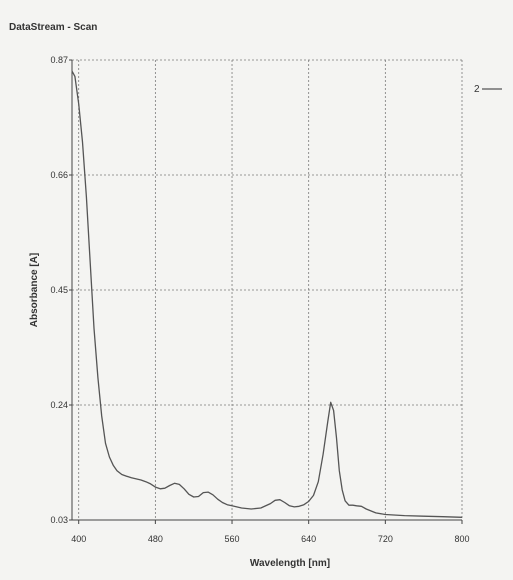  I want to click on y-tick-label-3: 0.66, so click(59, 175).